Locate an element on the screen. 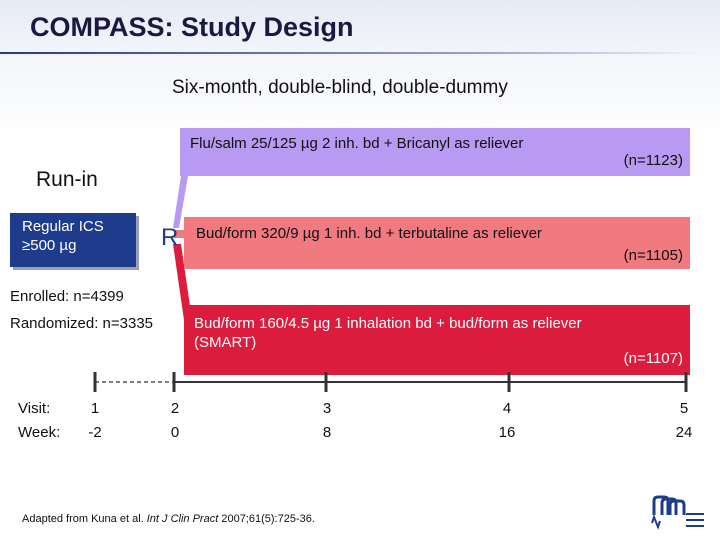  page-title: COMPASS: Study Design is located at coordinates (192, 27).